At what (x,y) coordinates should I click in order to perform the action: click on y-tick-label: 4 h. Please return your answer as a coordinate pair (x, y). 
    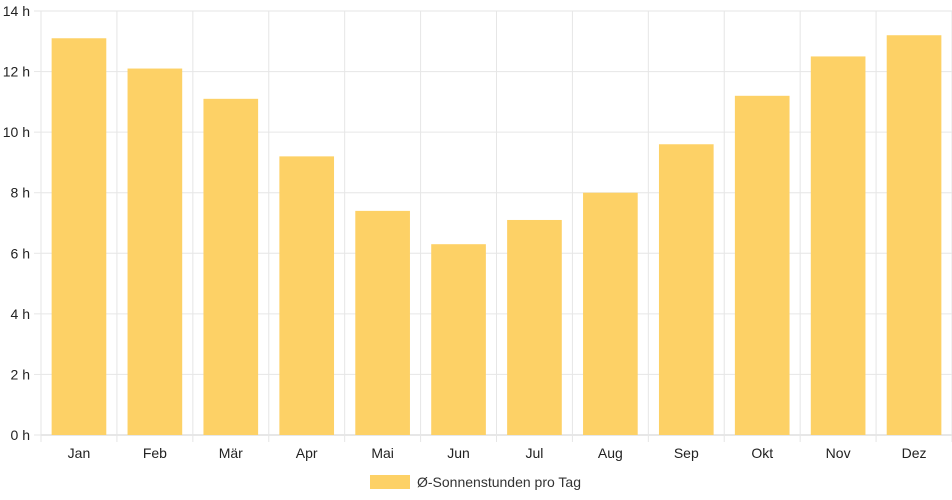
    Looking at the image, I should click on (20, 314).